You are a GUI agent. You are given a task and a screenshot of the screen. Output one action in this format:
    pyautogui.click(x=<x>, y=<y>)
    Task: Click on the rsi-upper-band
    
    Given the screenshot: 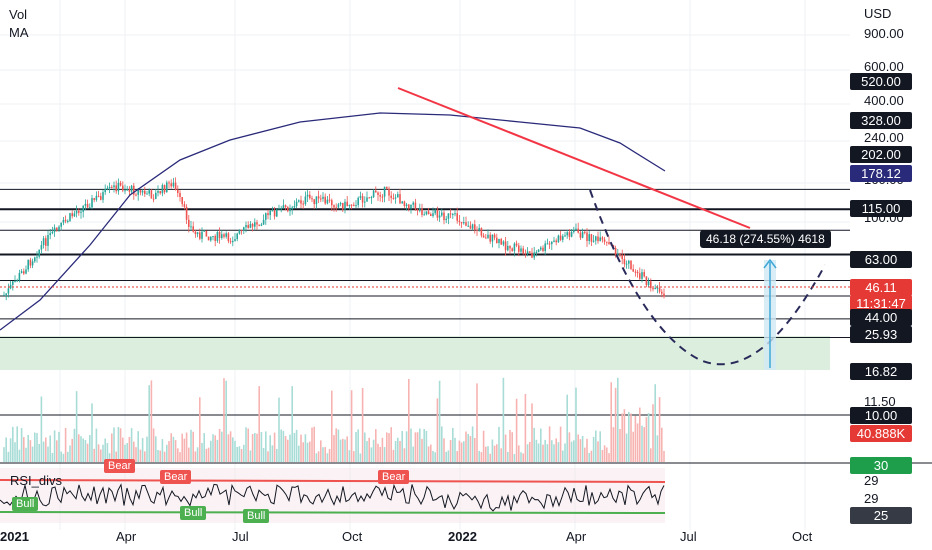 What is the action you would take?
    pyautogui.click(x=333, y=481)
    